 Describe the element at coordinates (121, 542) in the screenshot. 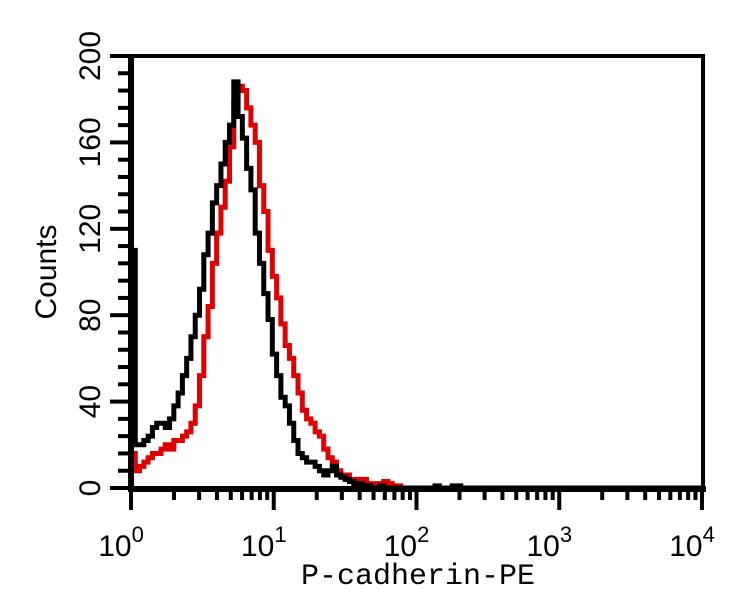

I see `x-tick-label: 10⁰` at that location.